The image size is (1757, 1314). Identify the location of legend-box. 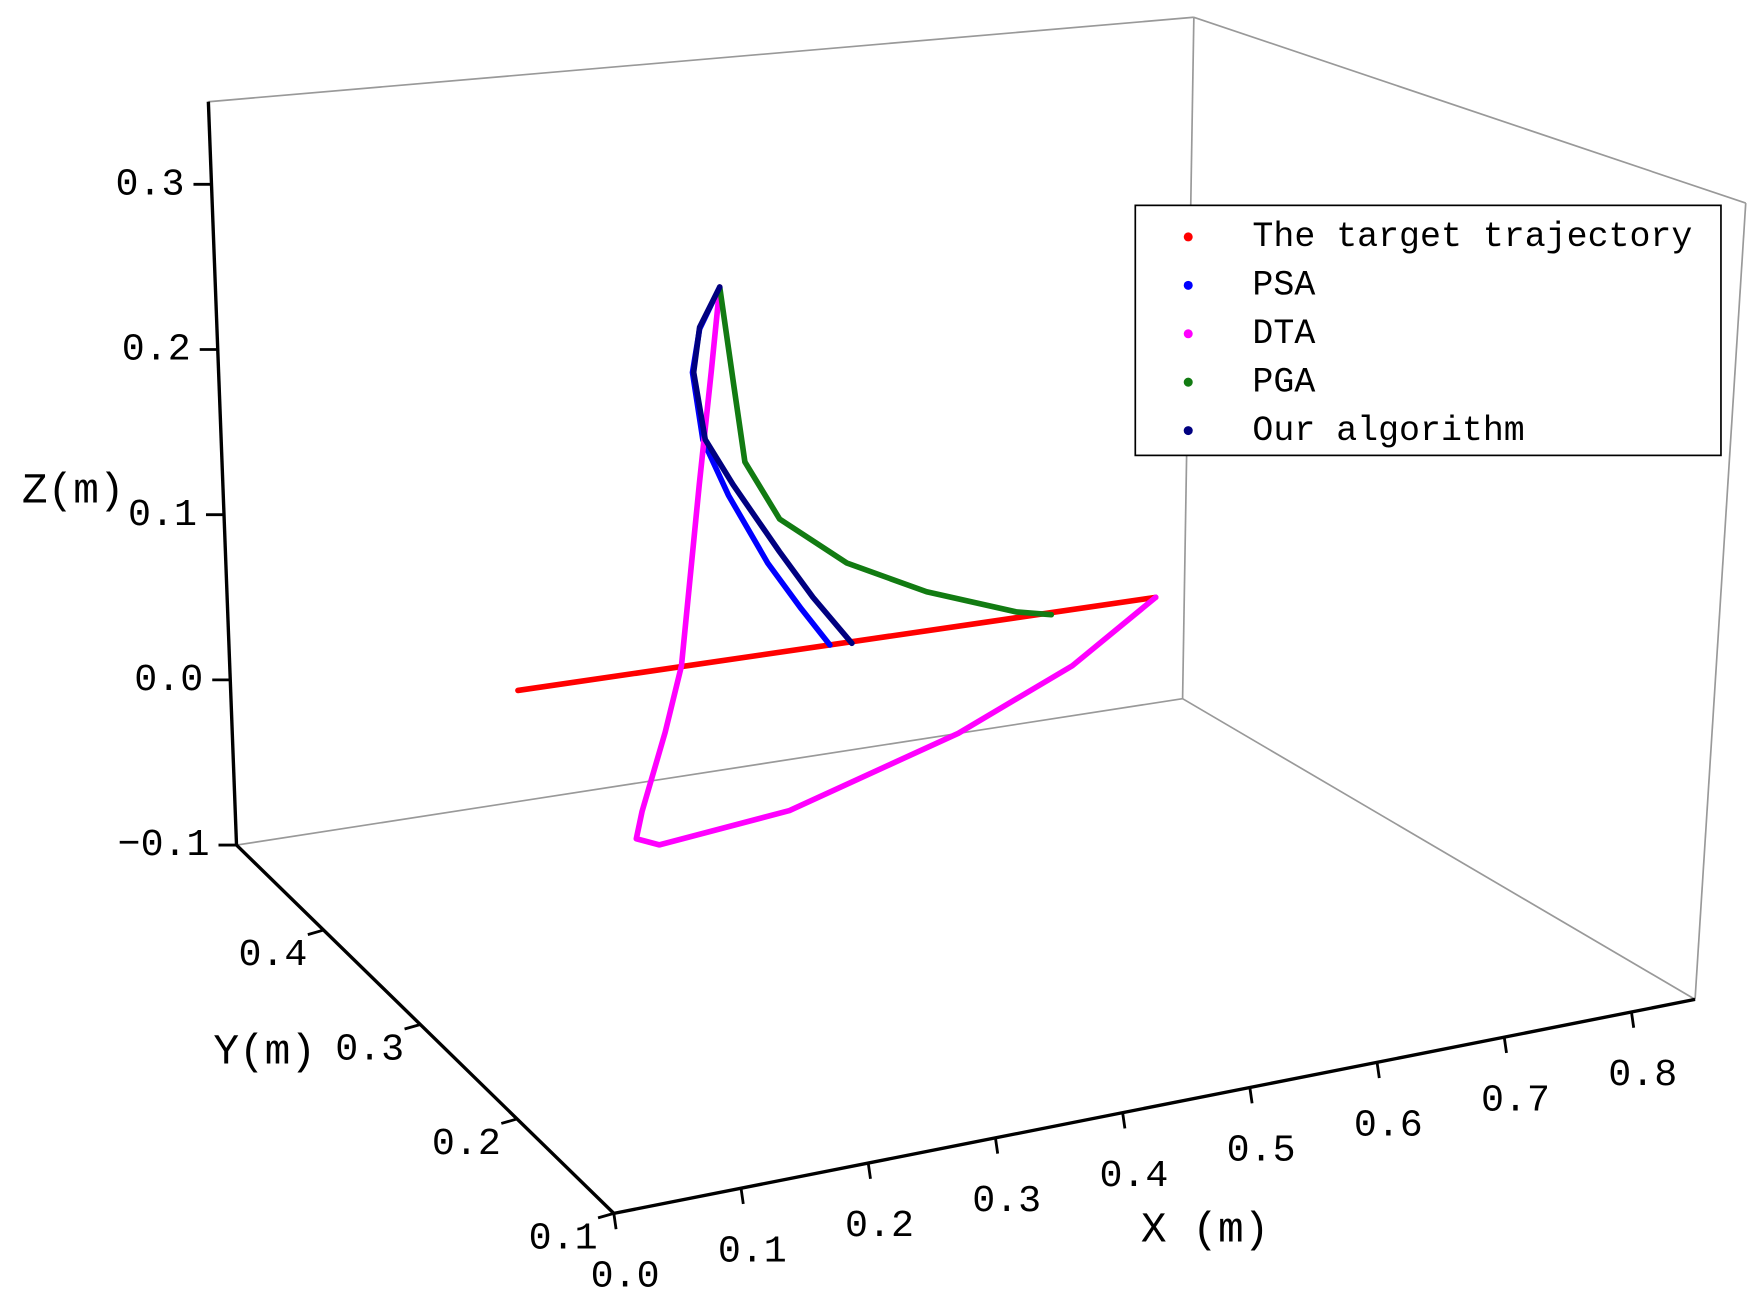
(1428, 330).